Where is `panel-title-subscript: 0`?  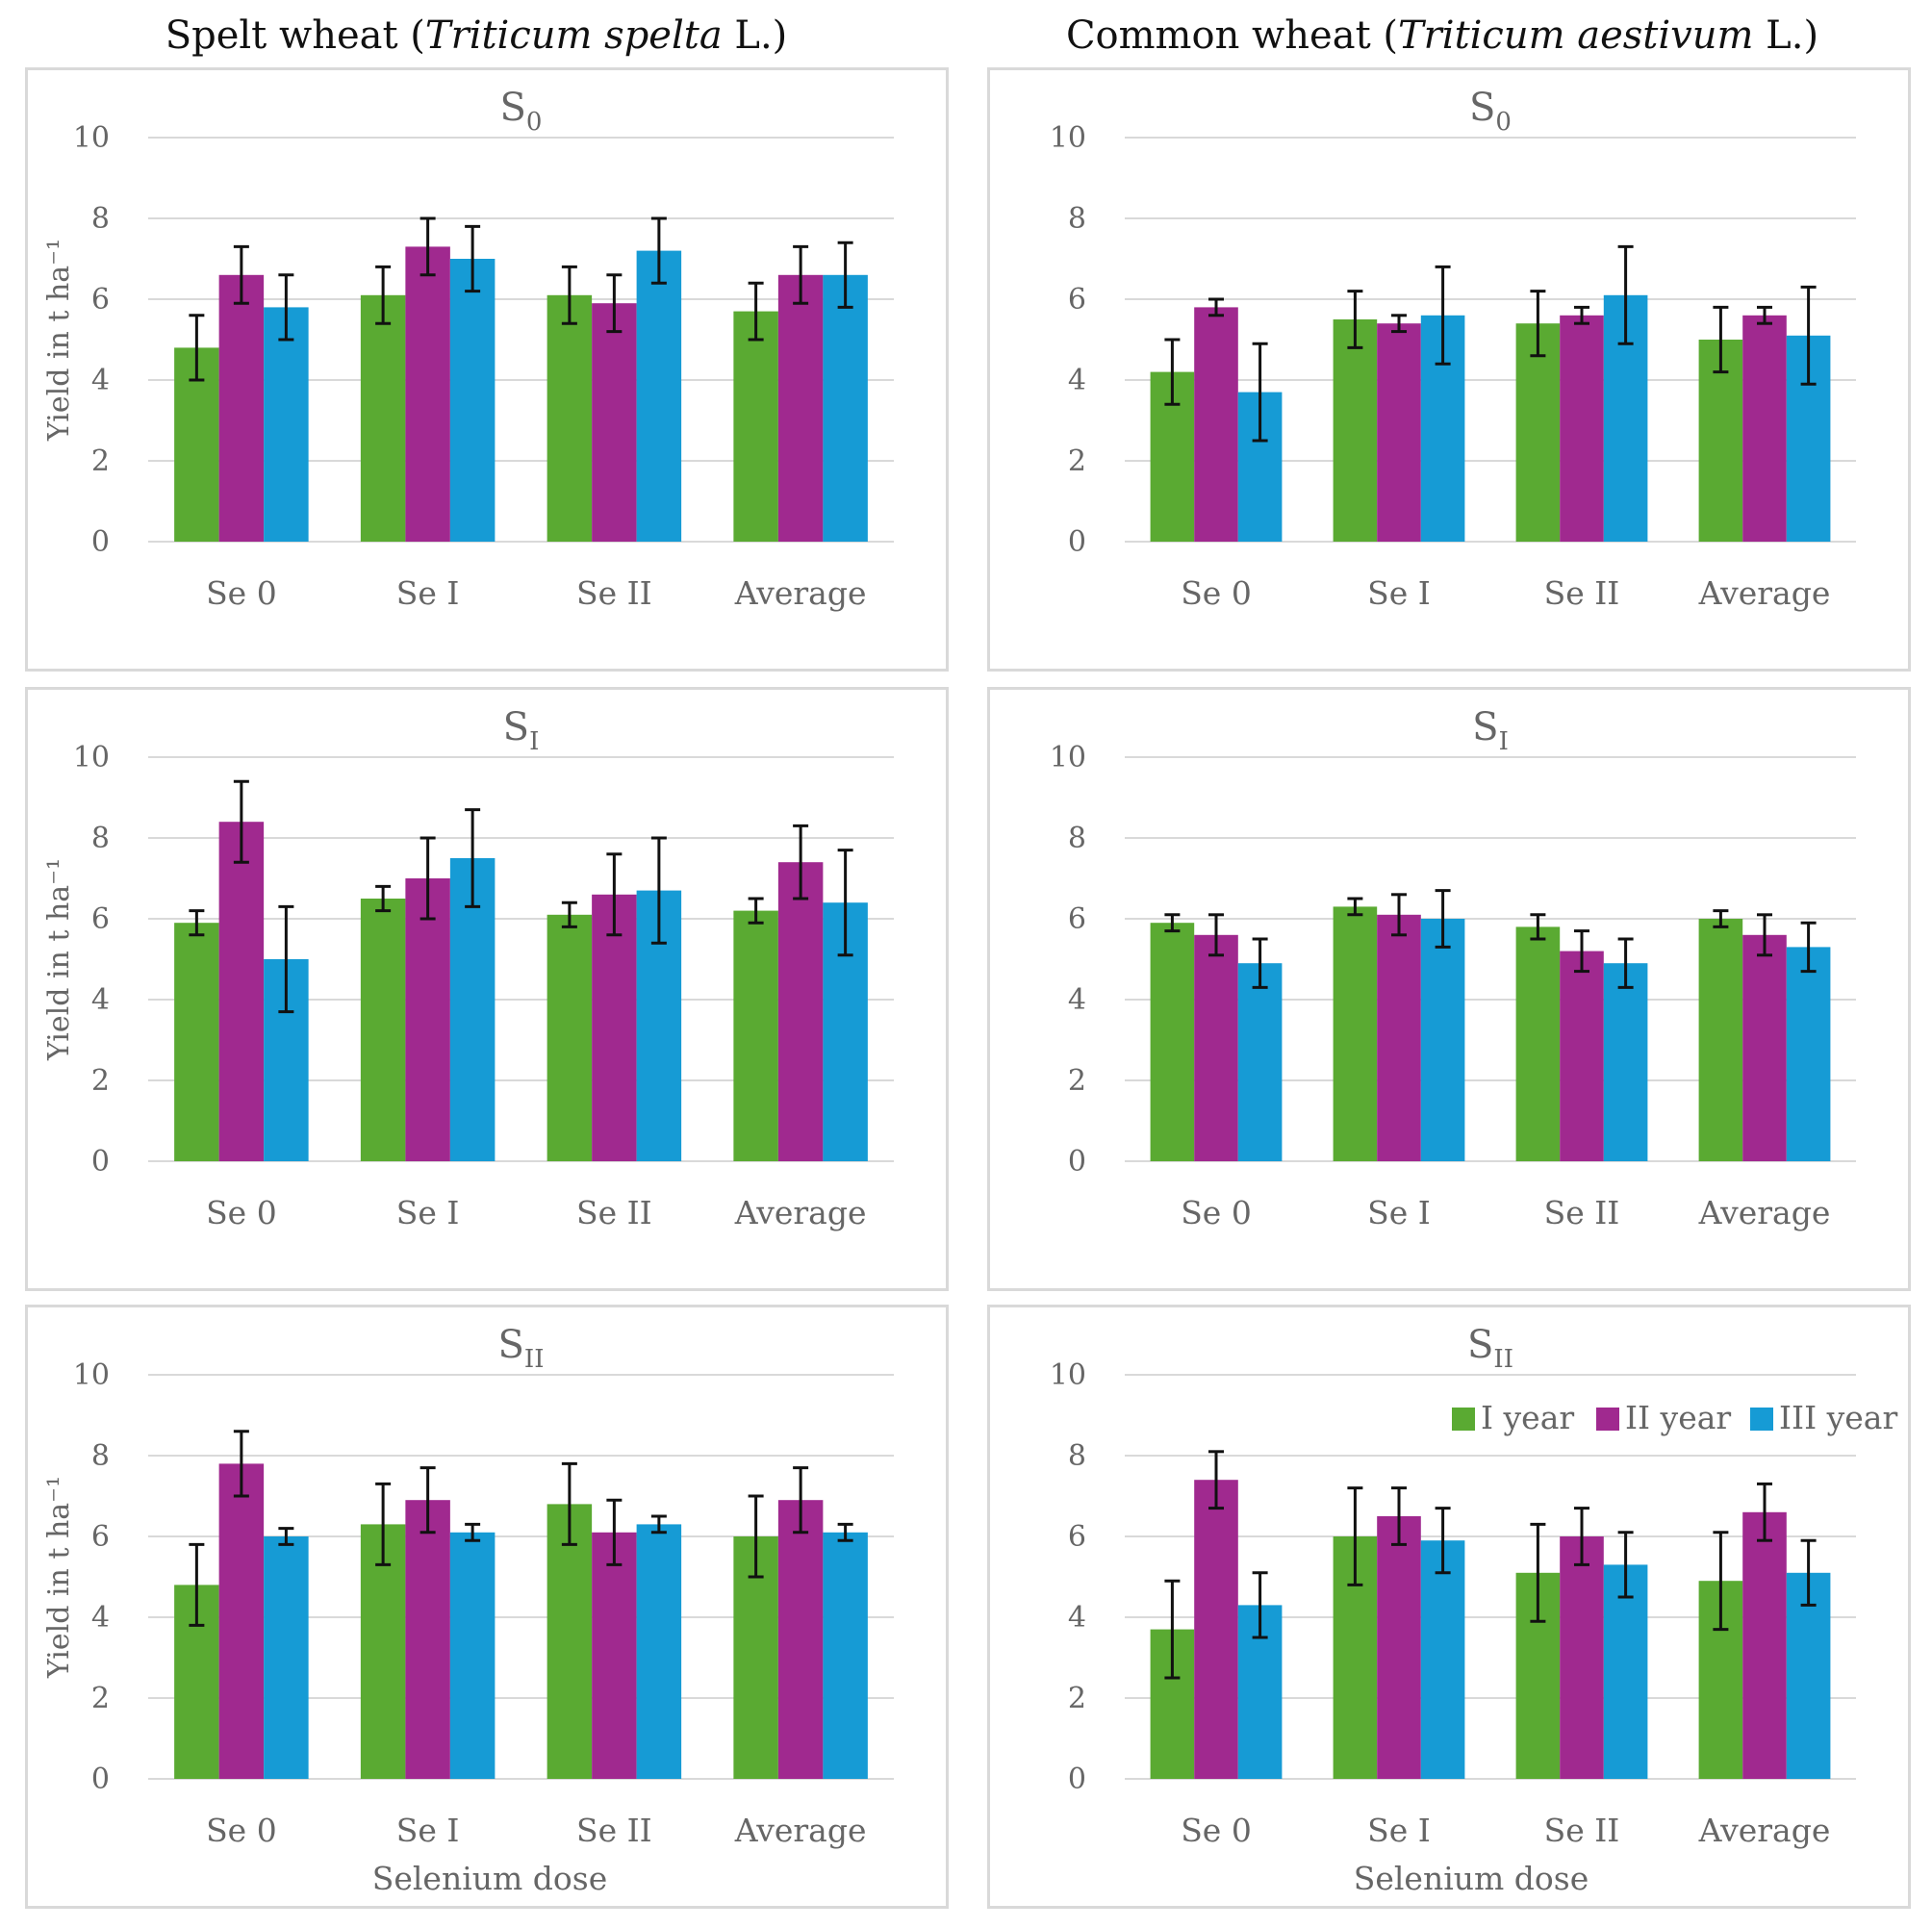 panel-title-subscript: 0 is located at coordinates (534, 123).